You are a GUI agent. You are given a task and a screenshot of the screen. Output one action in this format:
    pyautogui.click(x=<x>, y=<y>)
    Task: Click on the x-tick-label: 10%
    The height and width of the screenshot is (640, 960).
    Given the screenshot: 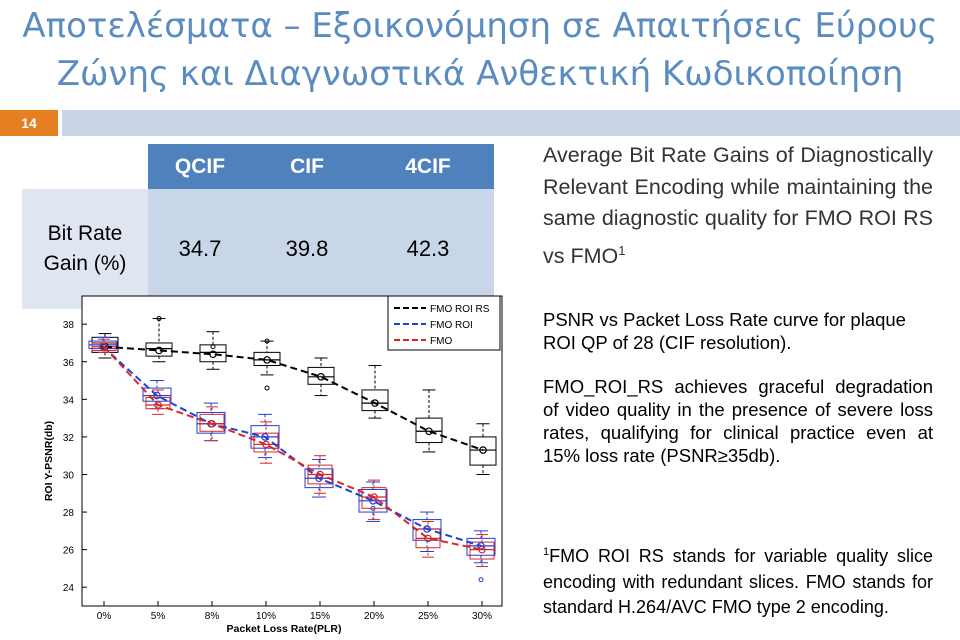 What is the action you would take?
    pyautogui.click(x=266, y=616)
    